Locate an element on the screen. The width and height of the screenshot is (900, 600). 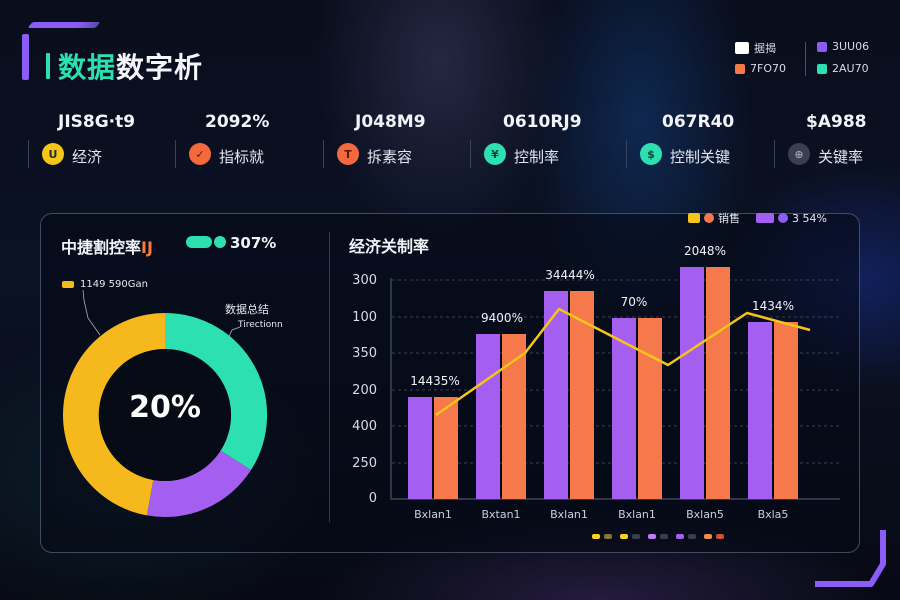
y-tick: 250 is located at coordinates (364, 463).